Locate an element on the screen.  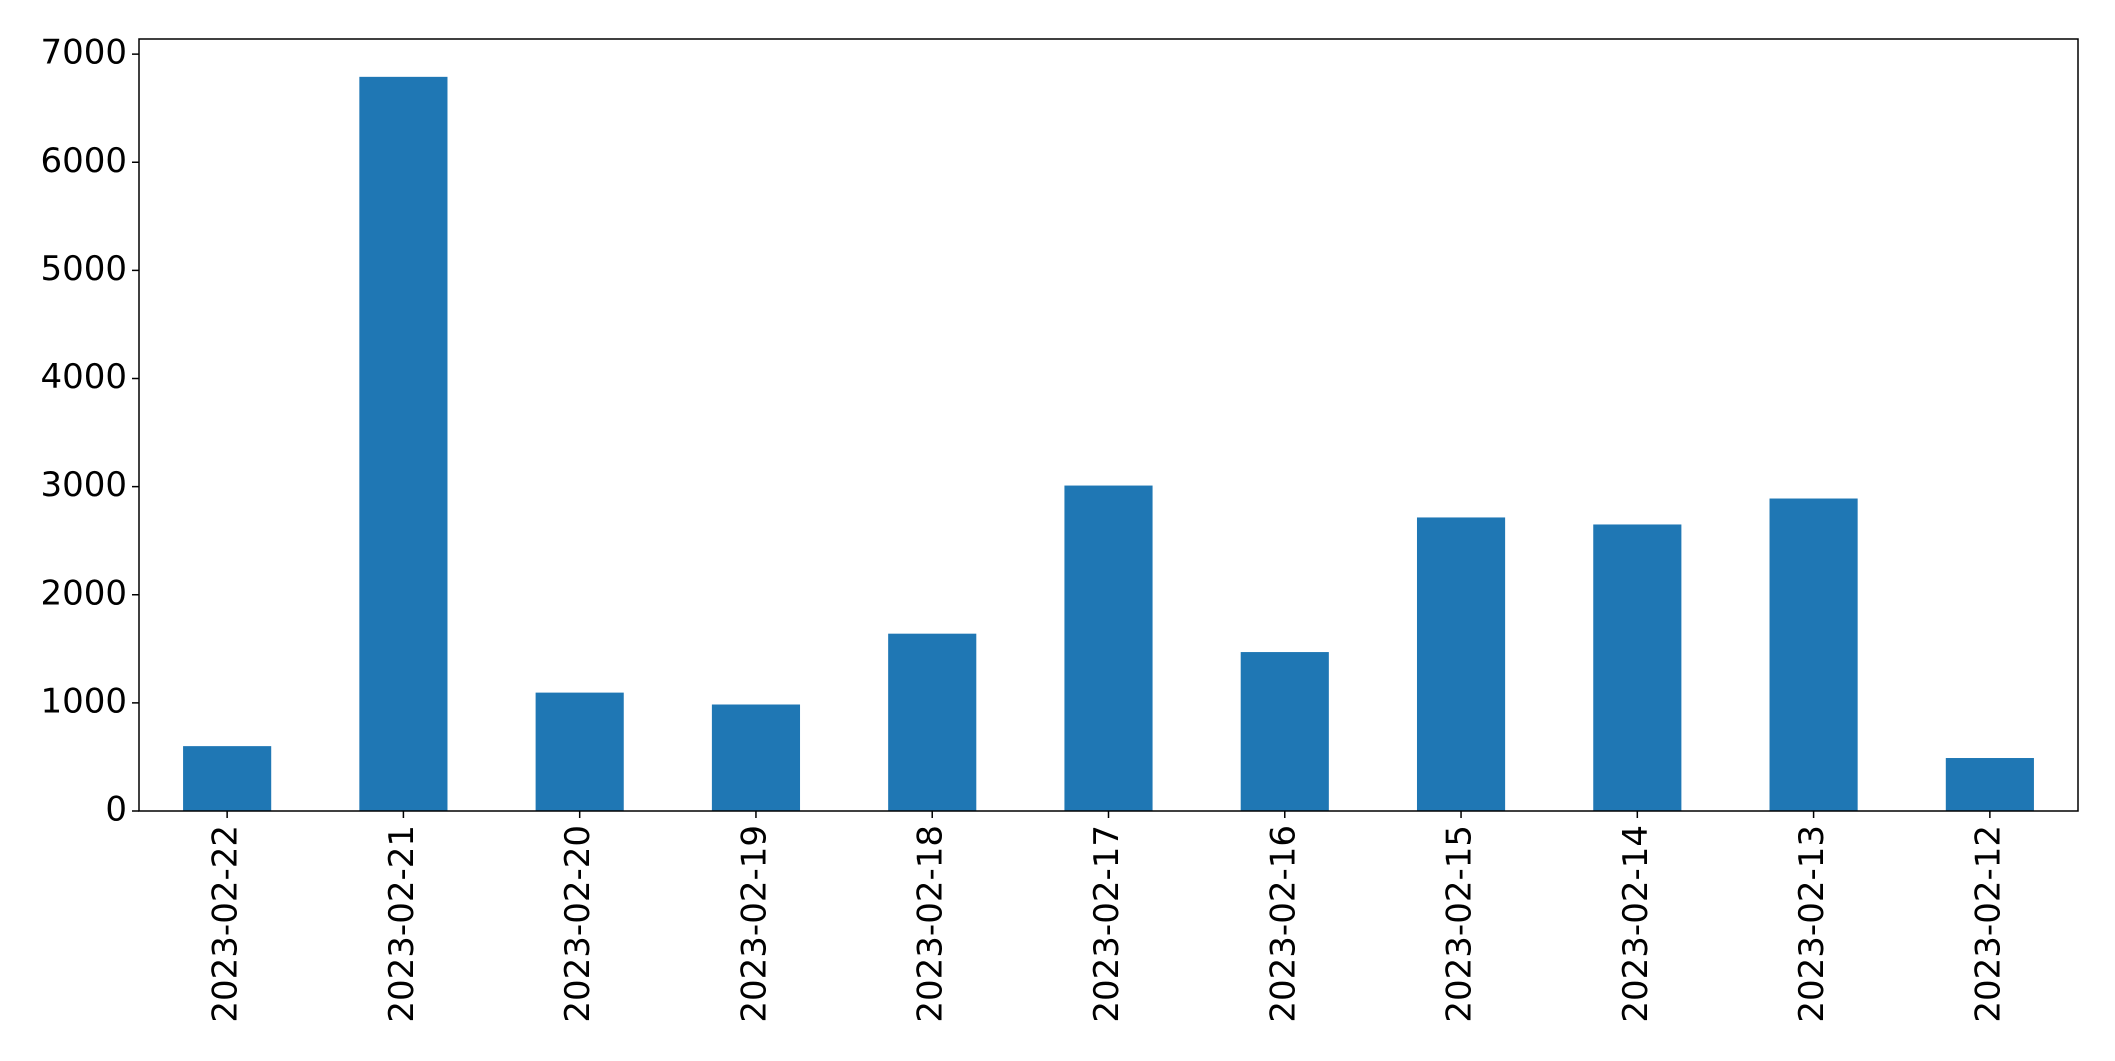
y-tick-label: 3000 is located at coordinates (83, 485).